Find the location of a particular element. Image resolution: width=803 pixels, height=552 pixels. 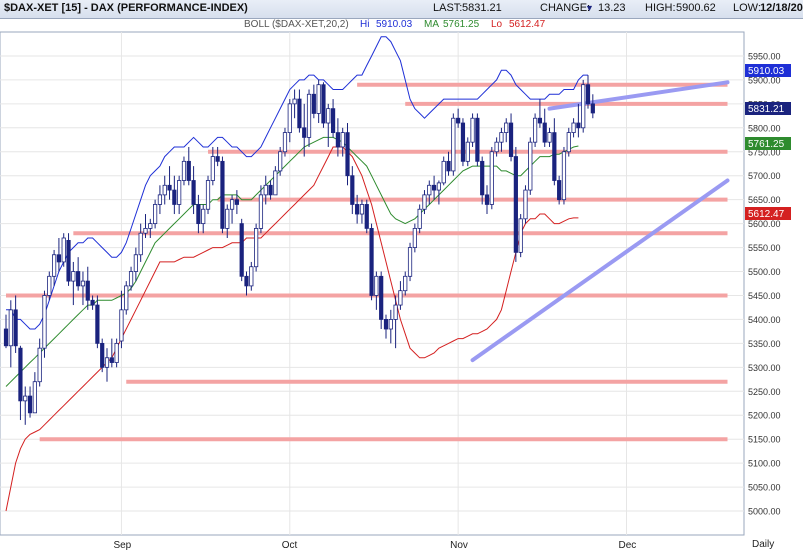

trend-line is located at coordinates (600, 270).